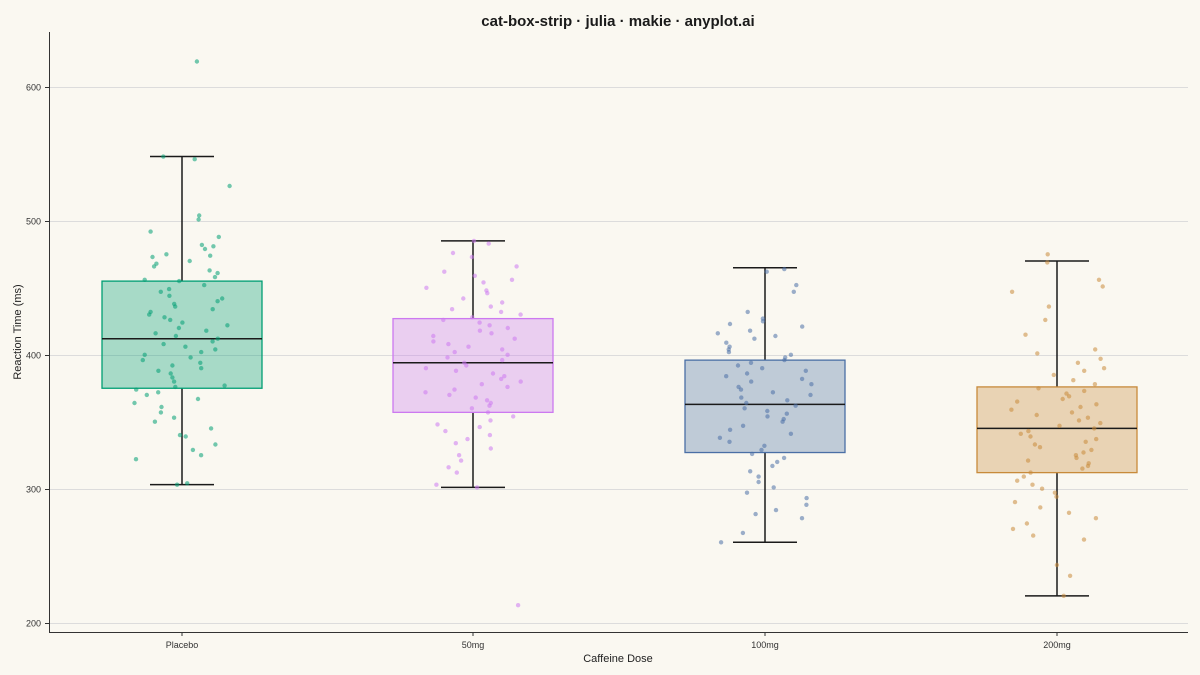 Image resolution: width=1200 pixels, height=675 pixels. Describe the element at coordinates (182, 334) in the screenshot. I see `box-placebo` at that location.